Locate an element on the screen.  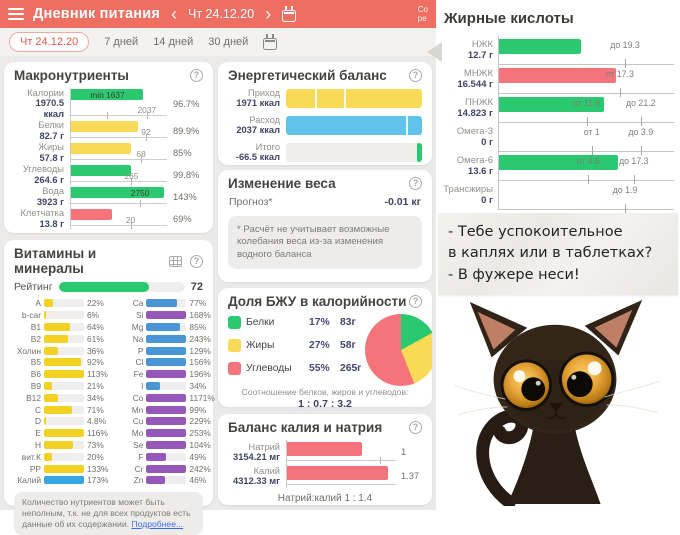
nutrient-percent: 71% is located at coordinates (95, 409).